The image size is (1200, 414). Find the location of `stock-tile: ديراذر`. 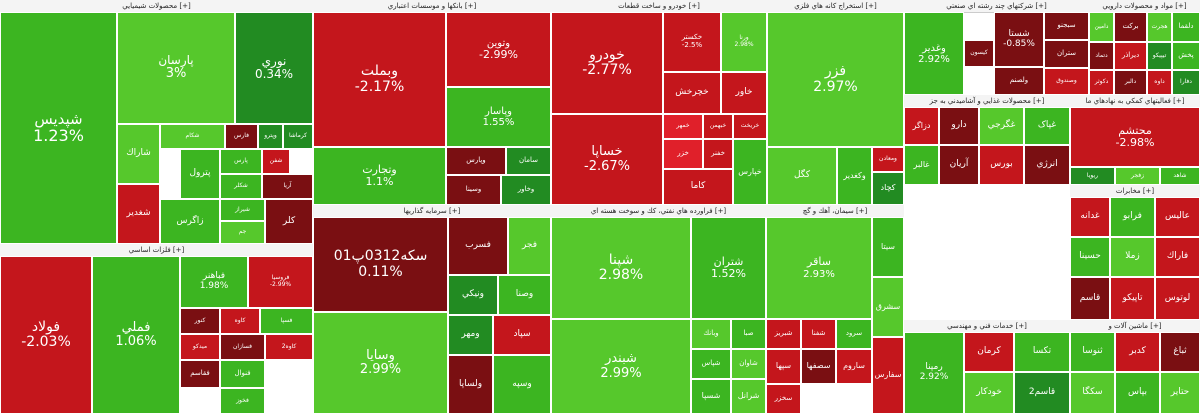

stock-tile: ديراذر is located at coordinates (1130, 56).